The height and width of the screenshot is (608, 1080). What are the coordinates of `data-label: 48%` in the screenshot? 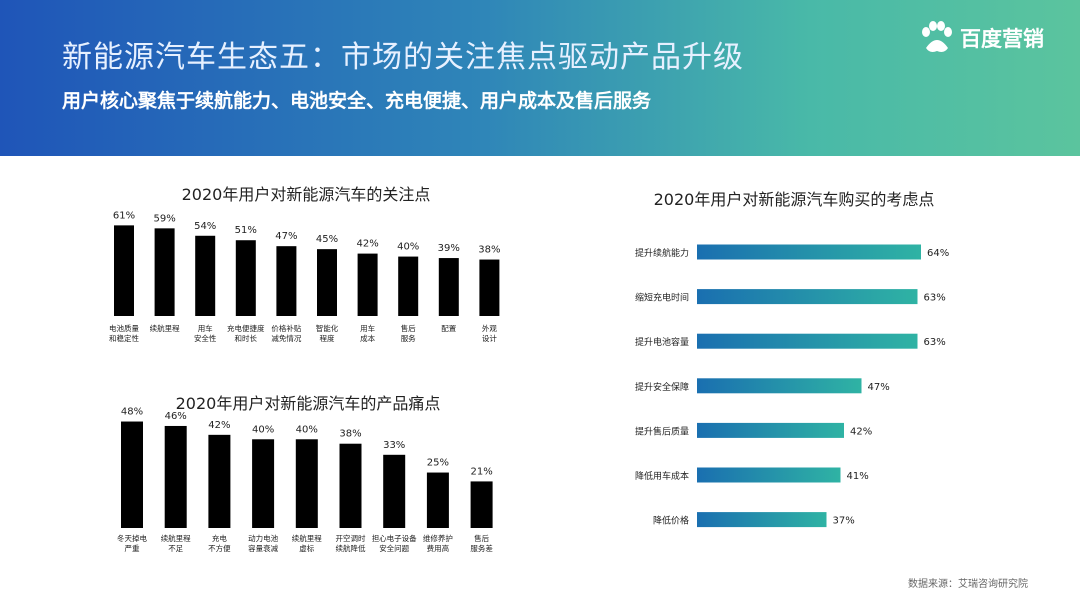 It's located at (132, 412).